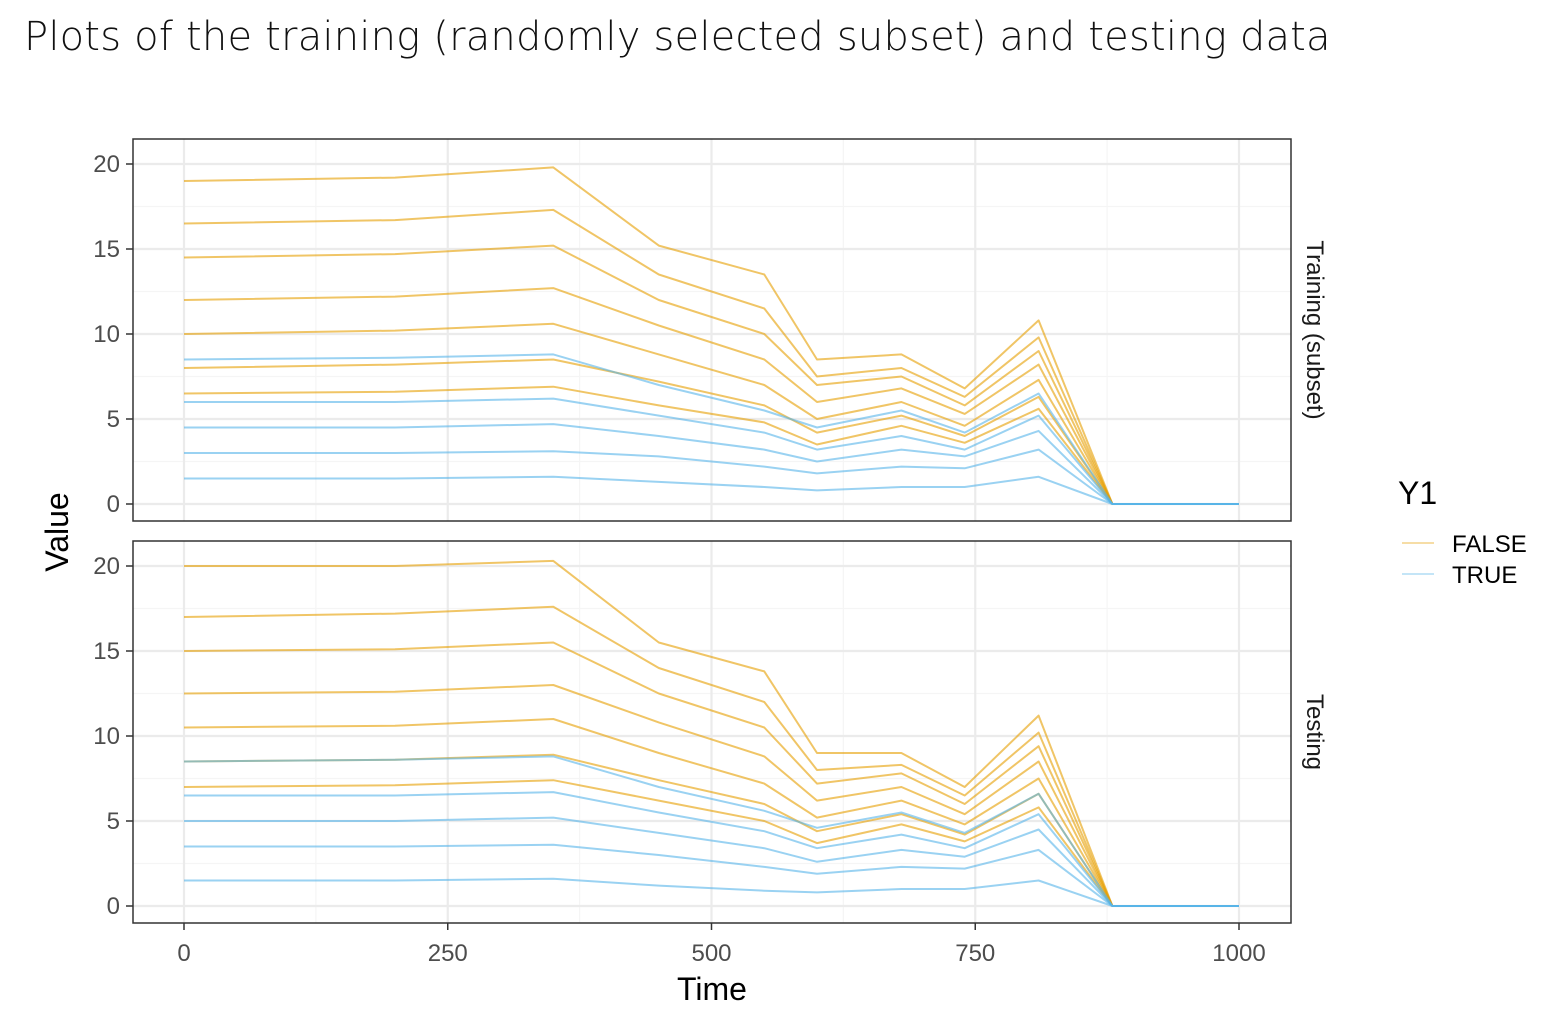  I want to click on y-axis: 0 5 10 15 20 0 5 10 15 20, so click(113, 535).